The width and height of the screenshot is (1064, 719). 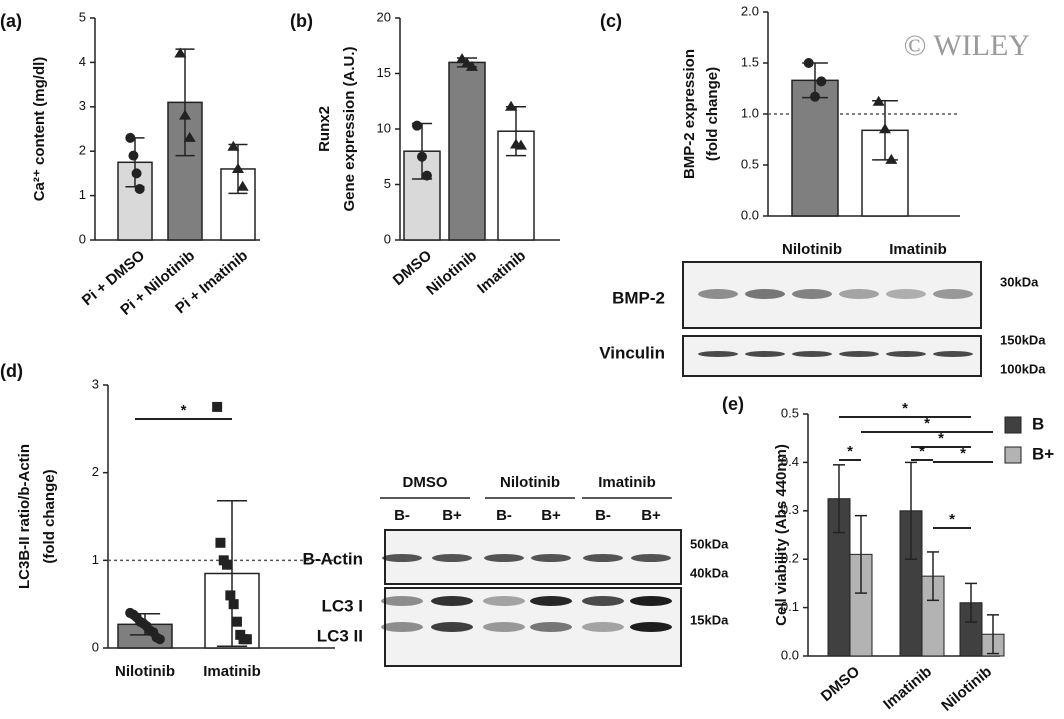 I want to click on y-tick-label: 1.5, so click(x=750, y=61).